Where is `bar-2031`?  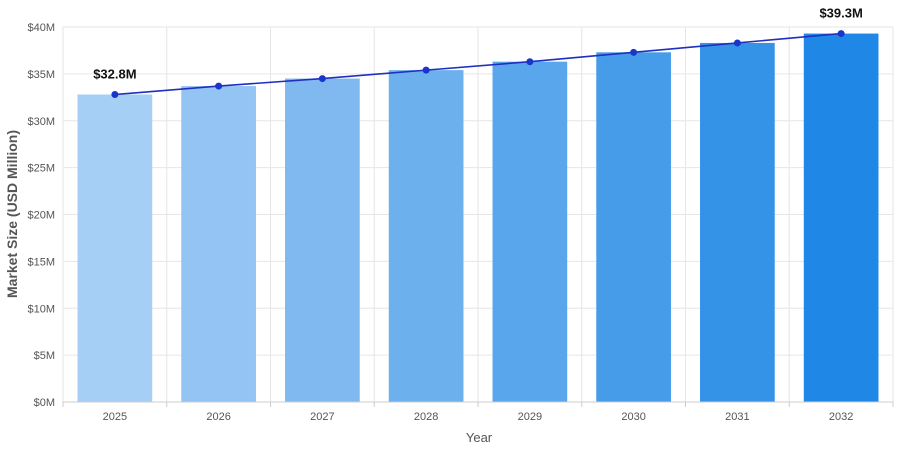
bar-2031 is located at coordinates (737, 222).